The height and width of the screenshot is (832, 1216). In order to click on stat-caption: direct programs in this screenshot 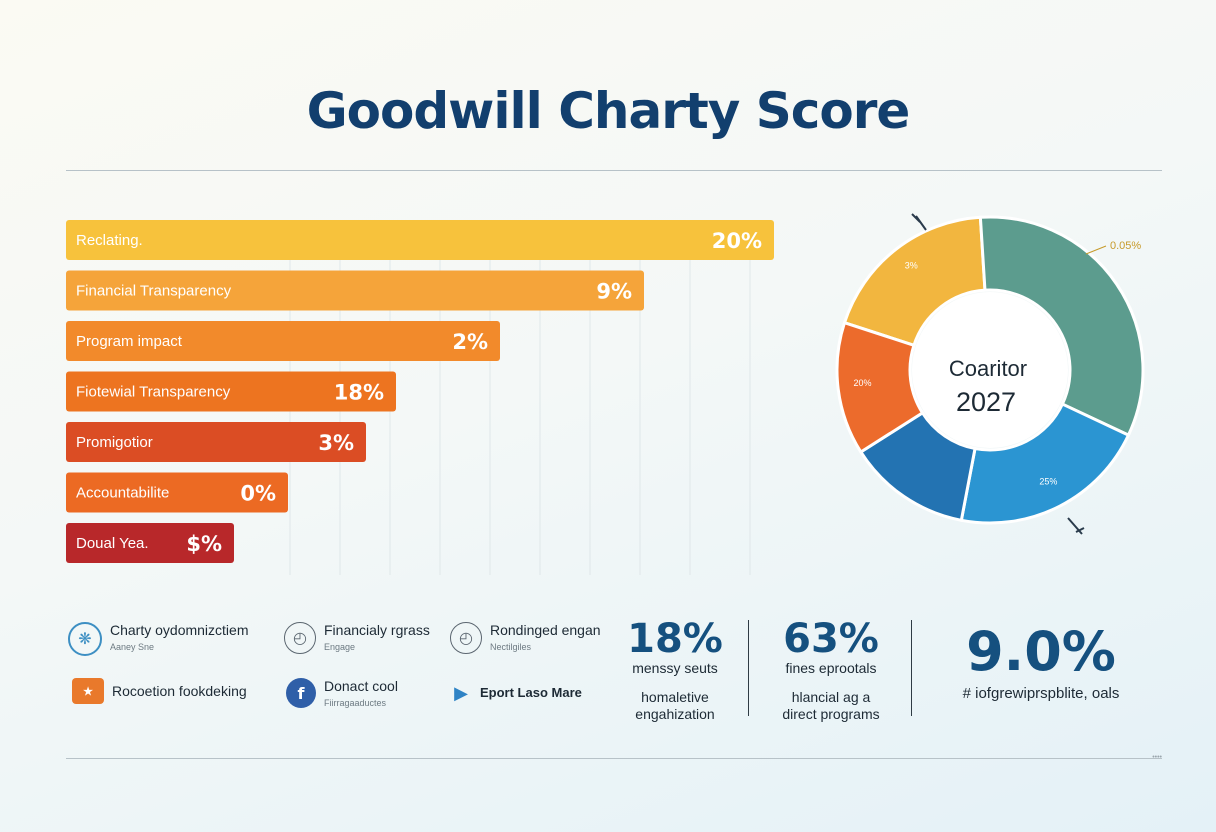, I will do `click(831, 714)`.